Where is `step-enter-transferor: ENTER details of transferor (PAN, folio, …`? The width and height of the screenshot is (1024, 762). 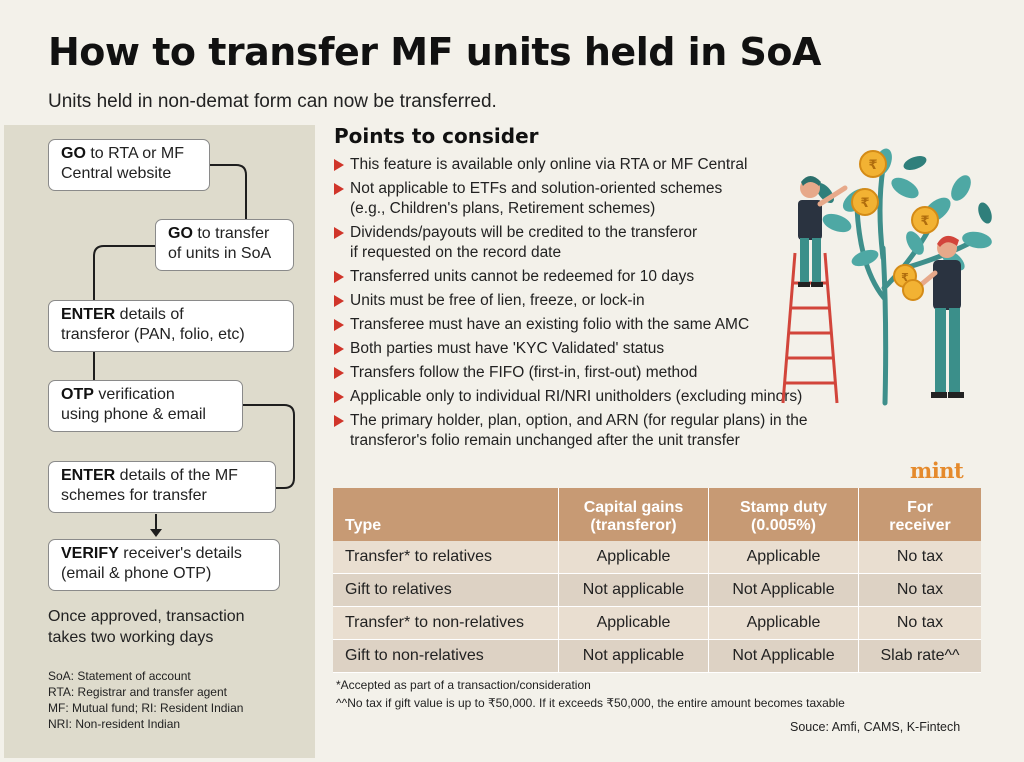 step-enter-transferor: ENTER details of transferor (PAN, folio, … is located at coordinates (171, 326).